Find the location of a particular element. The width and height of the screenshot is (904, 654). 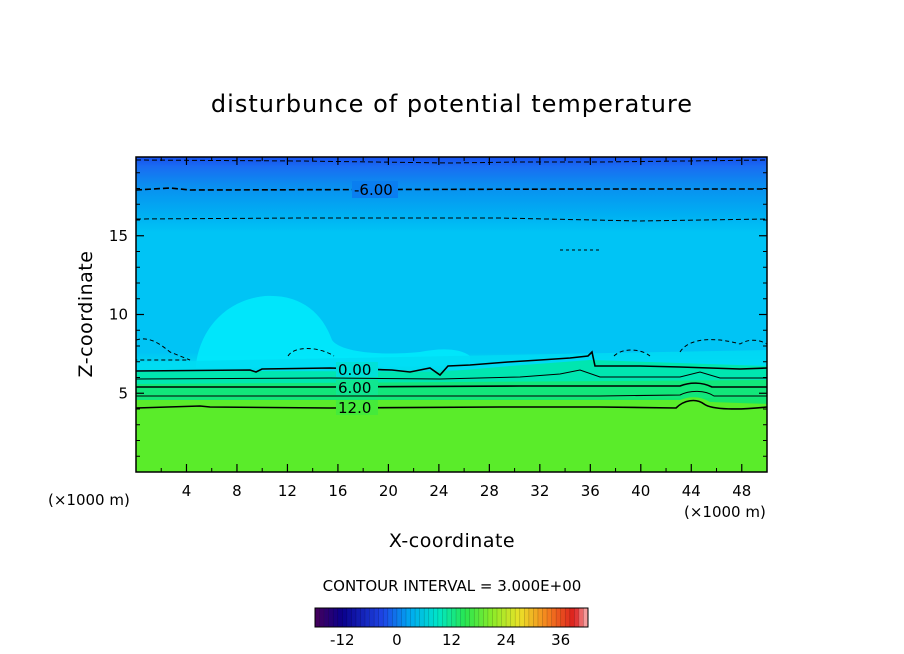

y-axis-label: Z-coordinate is located at coordinates (86, 314).